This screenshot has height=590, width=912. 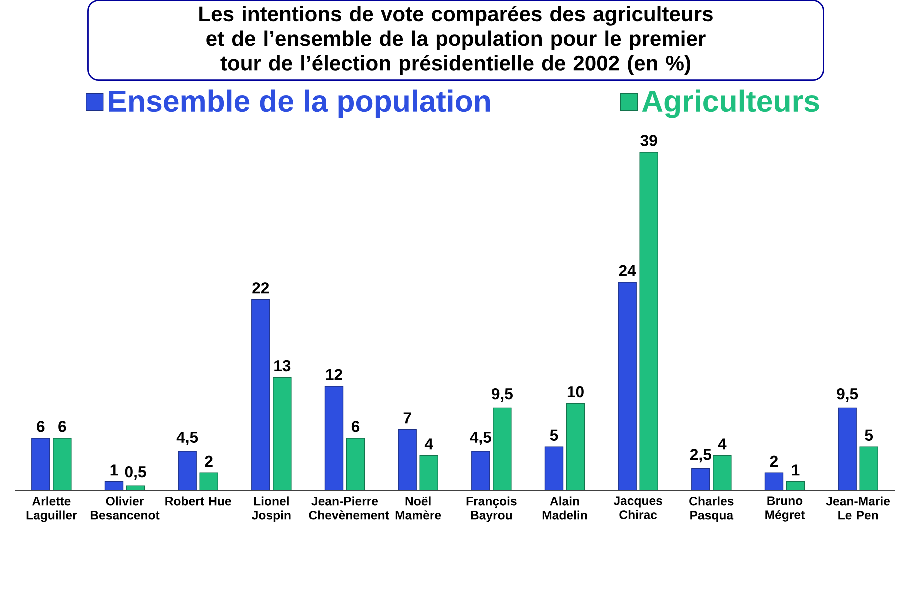 I want to click on legend-label: Ensemble de la population, so click(x=299, y=104).